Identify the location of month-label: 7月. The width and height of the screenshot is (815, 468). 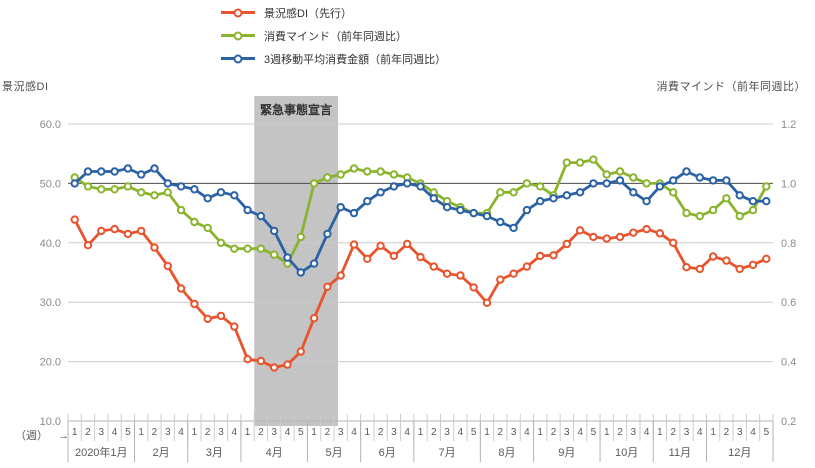
(447, 453).